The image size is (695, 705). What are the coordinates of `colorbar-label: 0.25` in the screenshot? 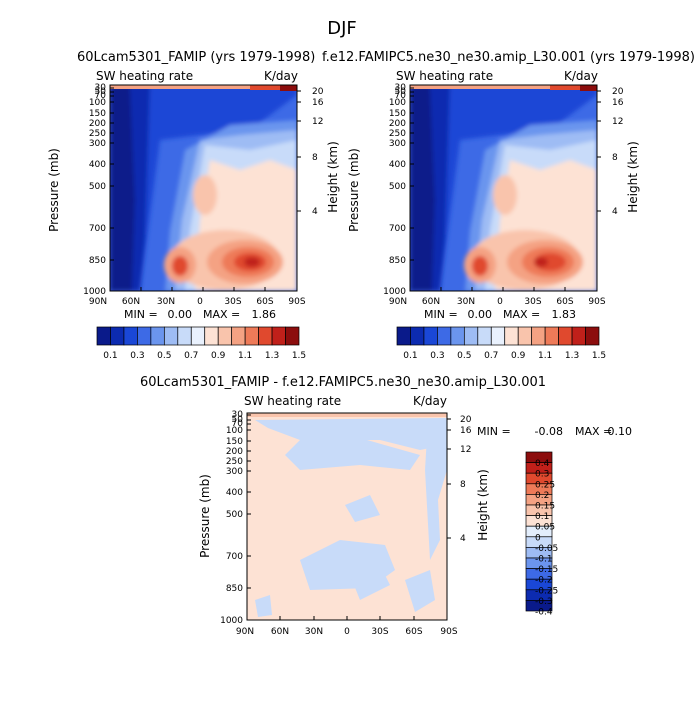 It's located at (545, 485).